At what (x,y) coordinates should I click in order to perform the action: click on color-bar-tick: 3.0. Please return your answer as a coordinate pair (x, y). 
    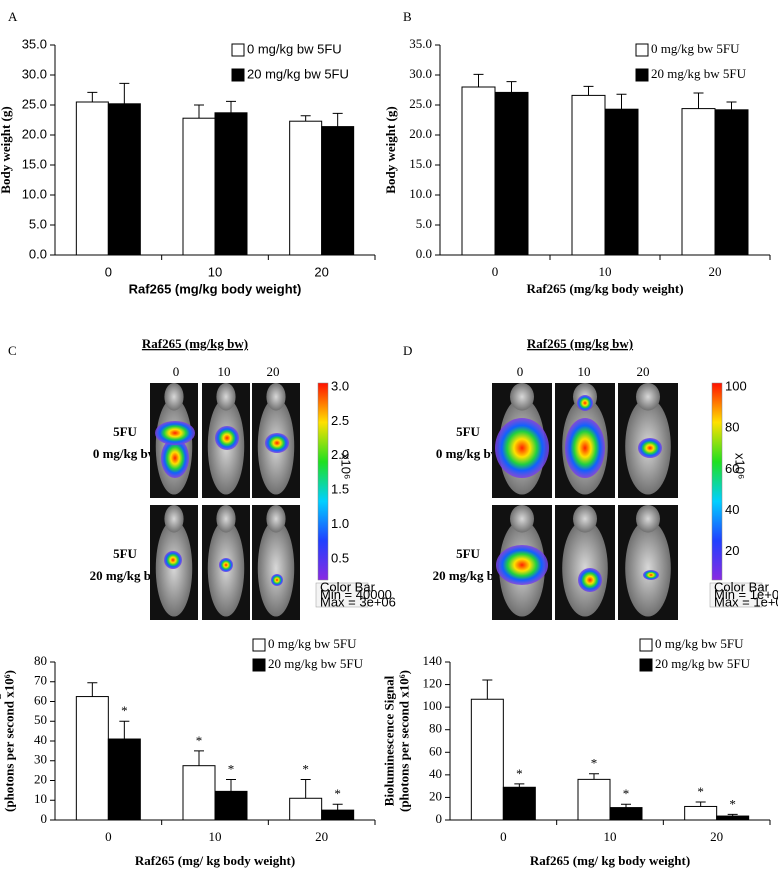
    Looking at the image, I should click on (340, 385).